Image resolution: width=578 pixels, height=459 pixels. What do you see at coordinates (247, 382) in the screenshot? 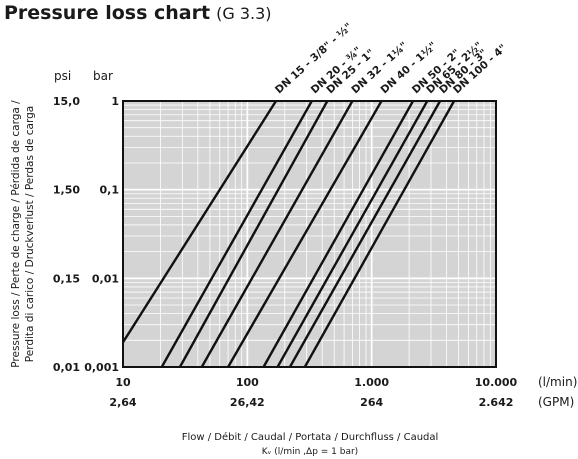
I see `x-tick-label: 100` at bounding box center [247, 382].